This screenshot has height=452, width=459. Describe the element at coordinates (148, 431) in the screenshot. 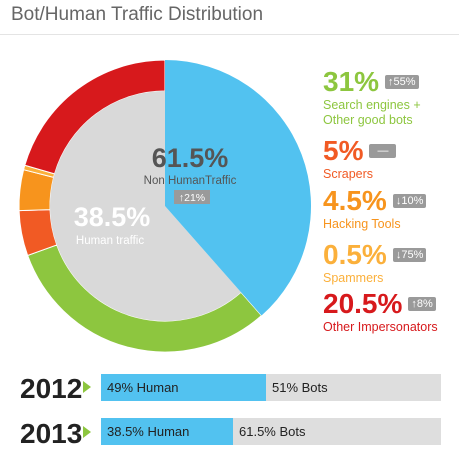

I see `human-bar-label: 38.5% Human` at that location.